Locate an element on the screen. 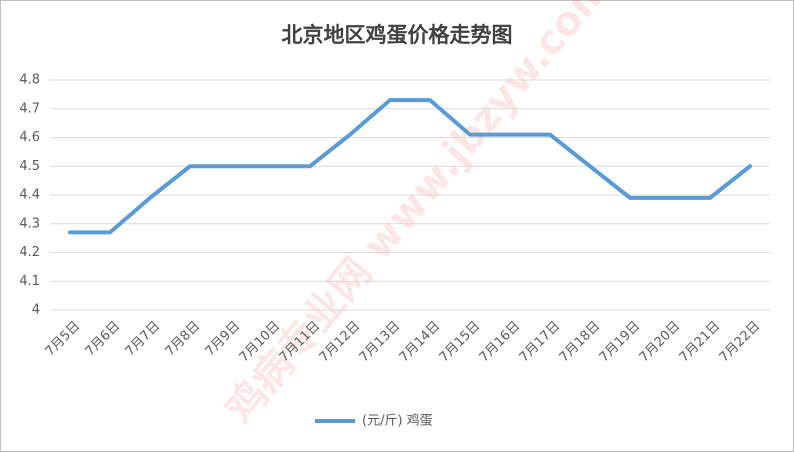 The height and width of the screenshot is (452, 794). legend-label: (元/斤) 鸡蛋 is located at coordinates (397, 421).